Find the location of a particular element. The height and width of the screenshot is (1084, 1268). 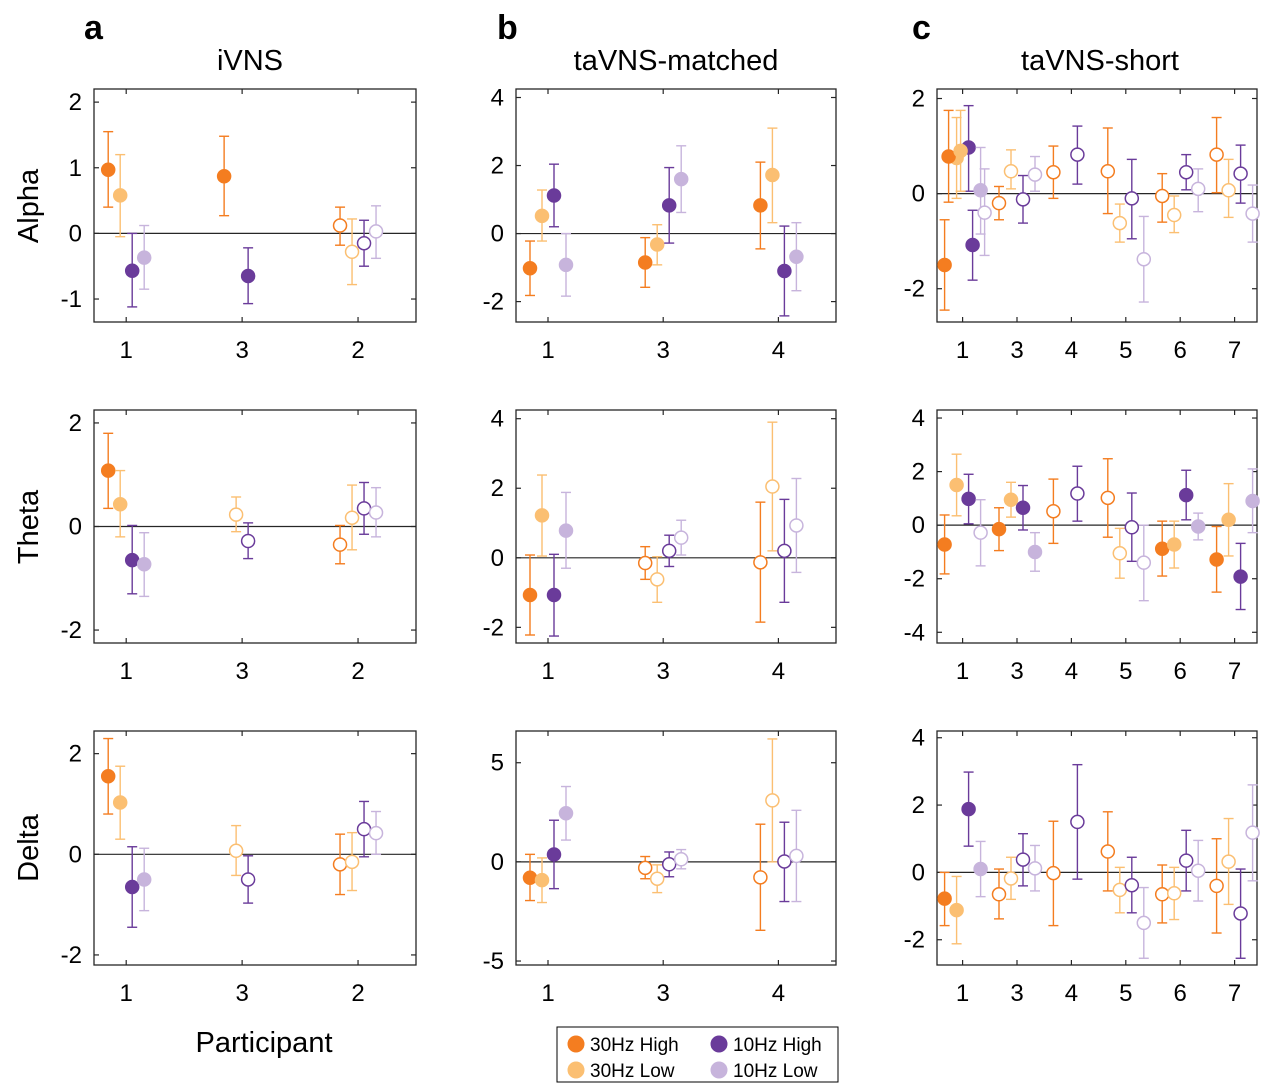

legend-label: 30Hz Low is located at coordinates (632, 1071).